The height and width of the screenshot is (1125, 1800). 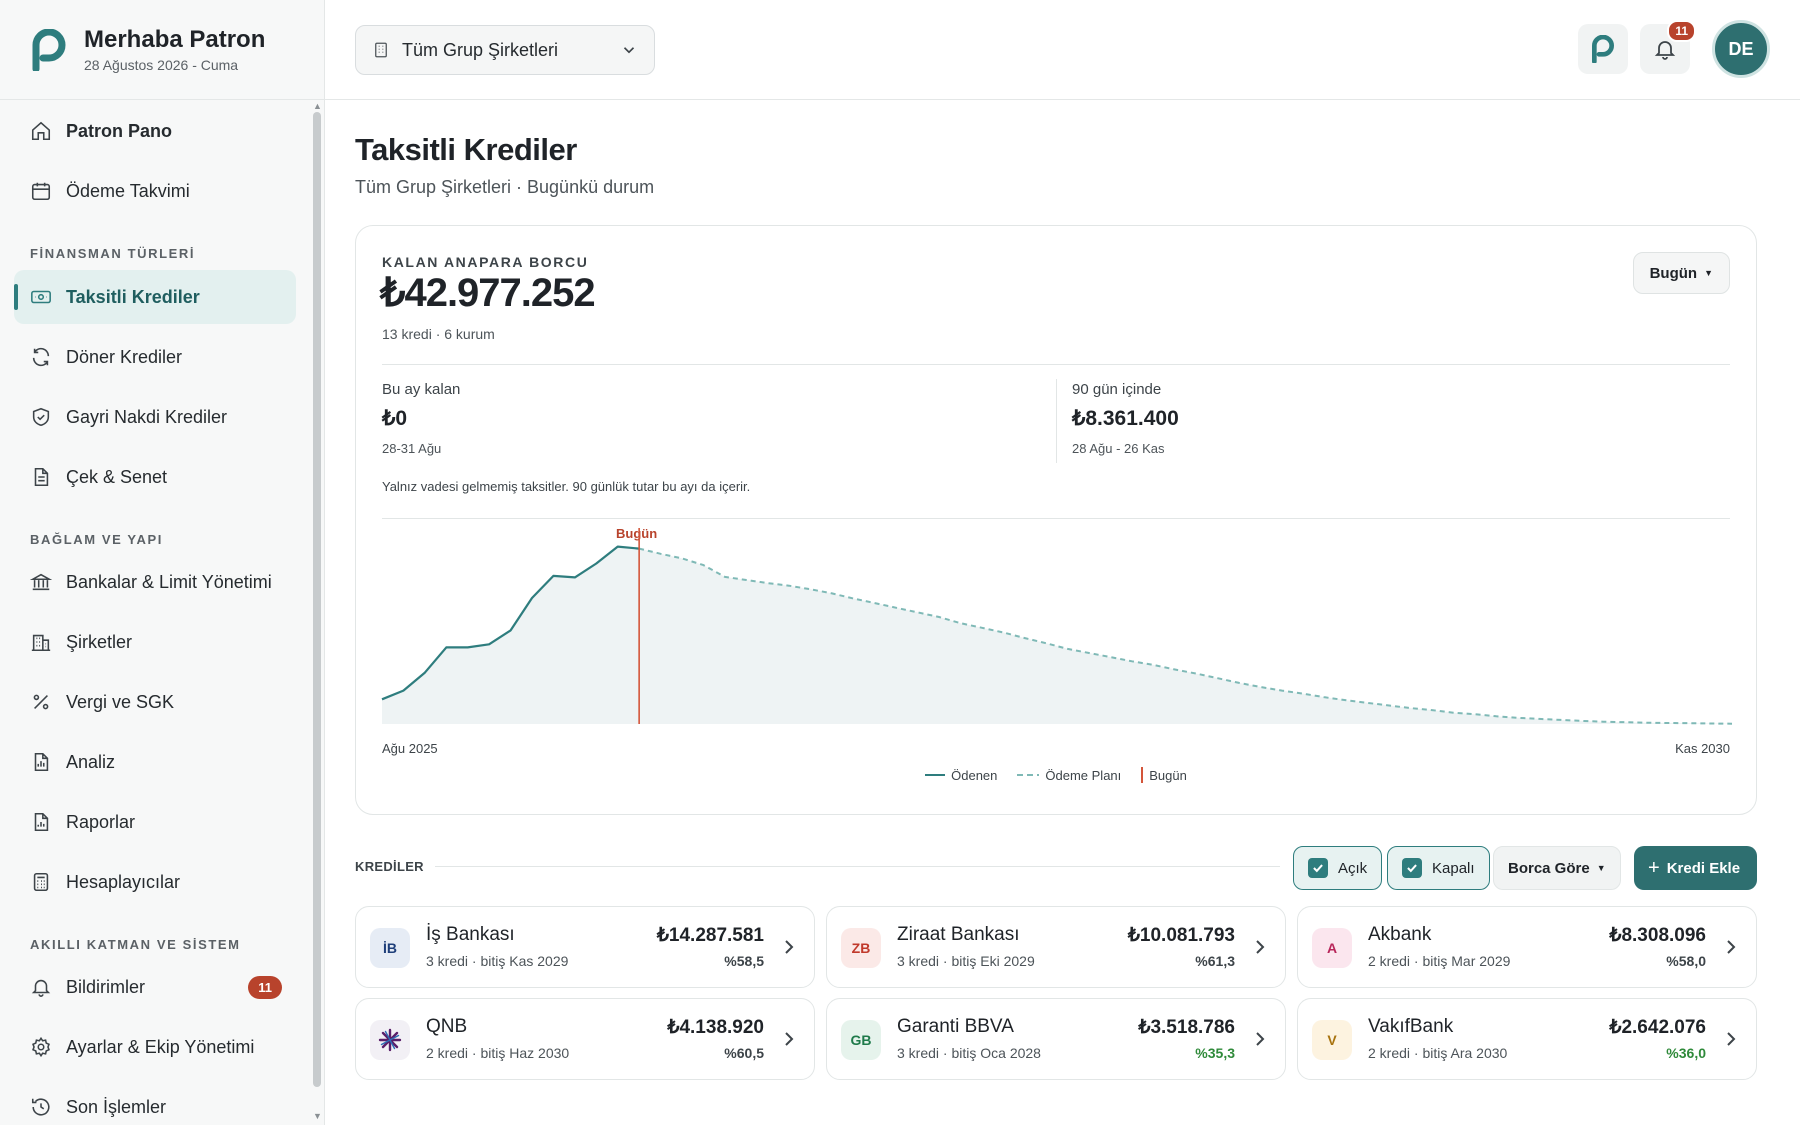 What do you see at coordinates (1657, 935) in the screenshot?
I see `bank-debt-amount: ₺8.308.096` at bounding box center [1657, 935].